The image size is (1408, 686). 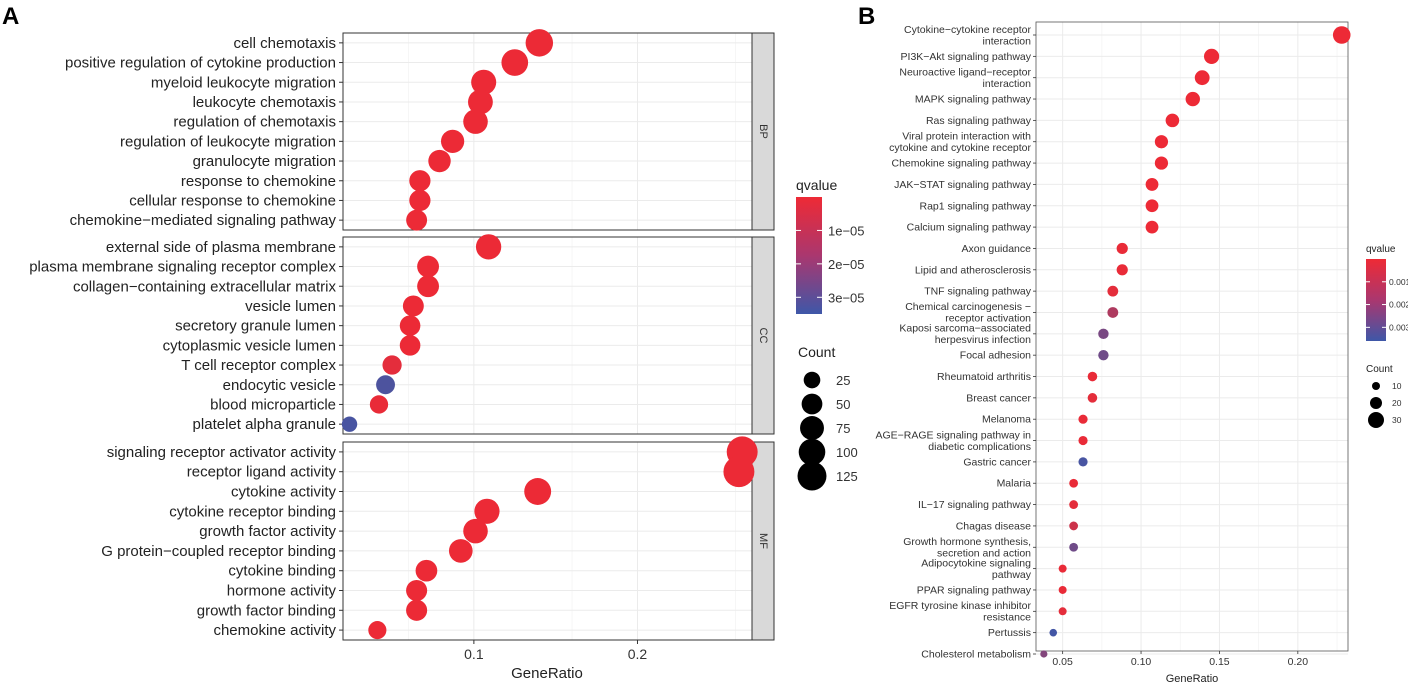 I want to click on panel-a-count-legend-title: Count, so click(x=816, y=352).